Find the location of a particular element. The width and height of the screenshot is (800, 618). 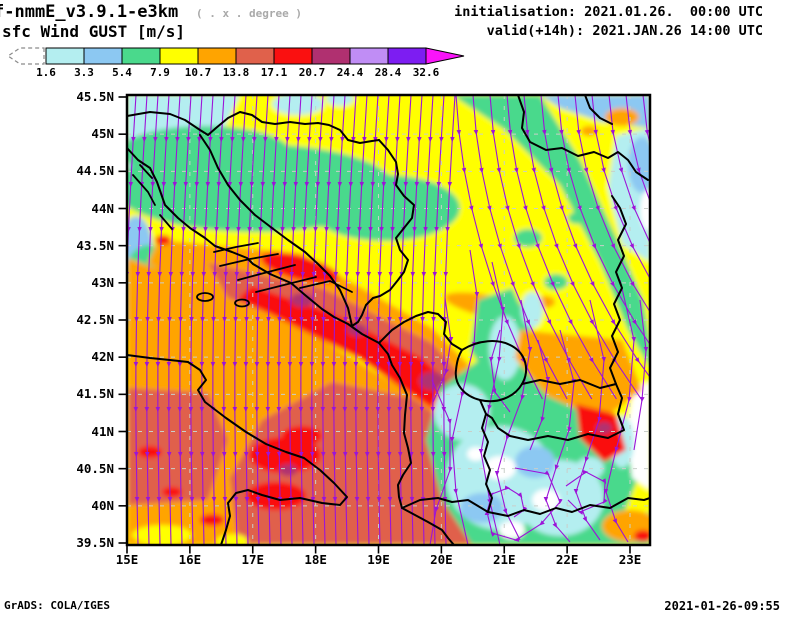

colorbar-level-label: 5.4 is located at coordinates (122, 72).